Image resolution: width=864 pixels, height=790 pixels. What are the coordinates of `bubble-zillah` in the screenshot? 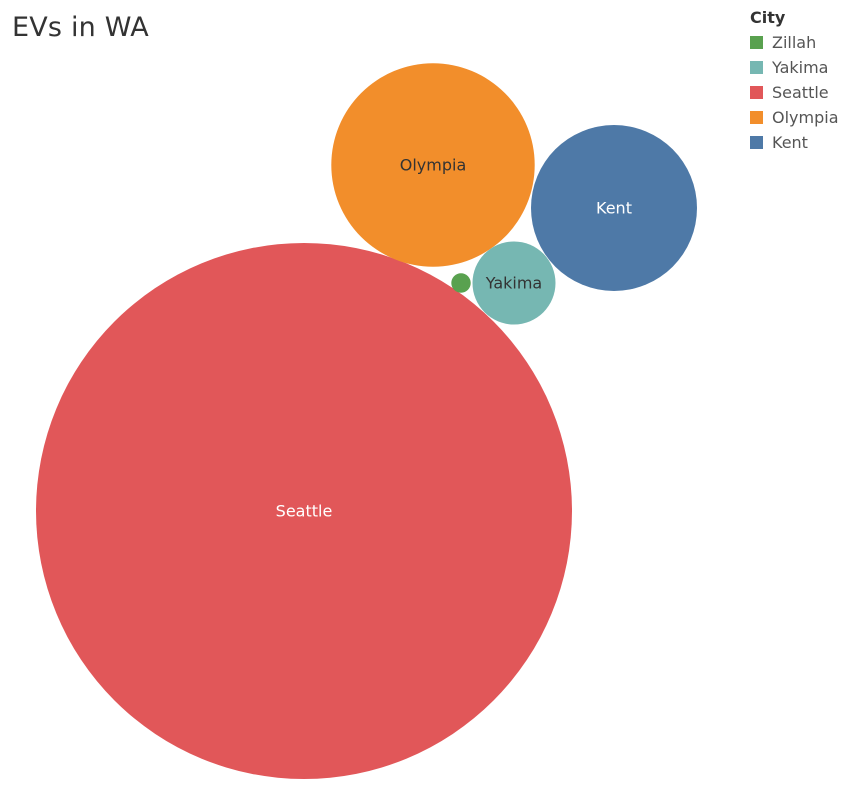 It's located at (461, 283).